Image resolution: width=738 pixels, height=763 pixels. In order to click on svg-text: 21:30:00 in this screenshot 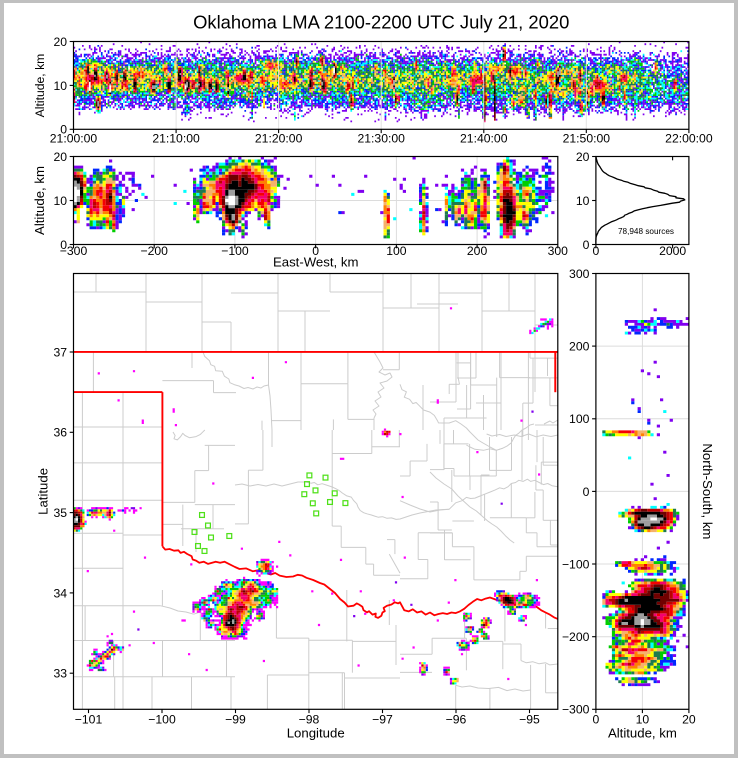, I will do `click(381, 138)`.